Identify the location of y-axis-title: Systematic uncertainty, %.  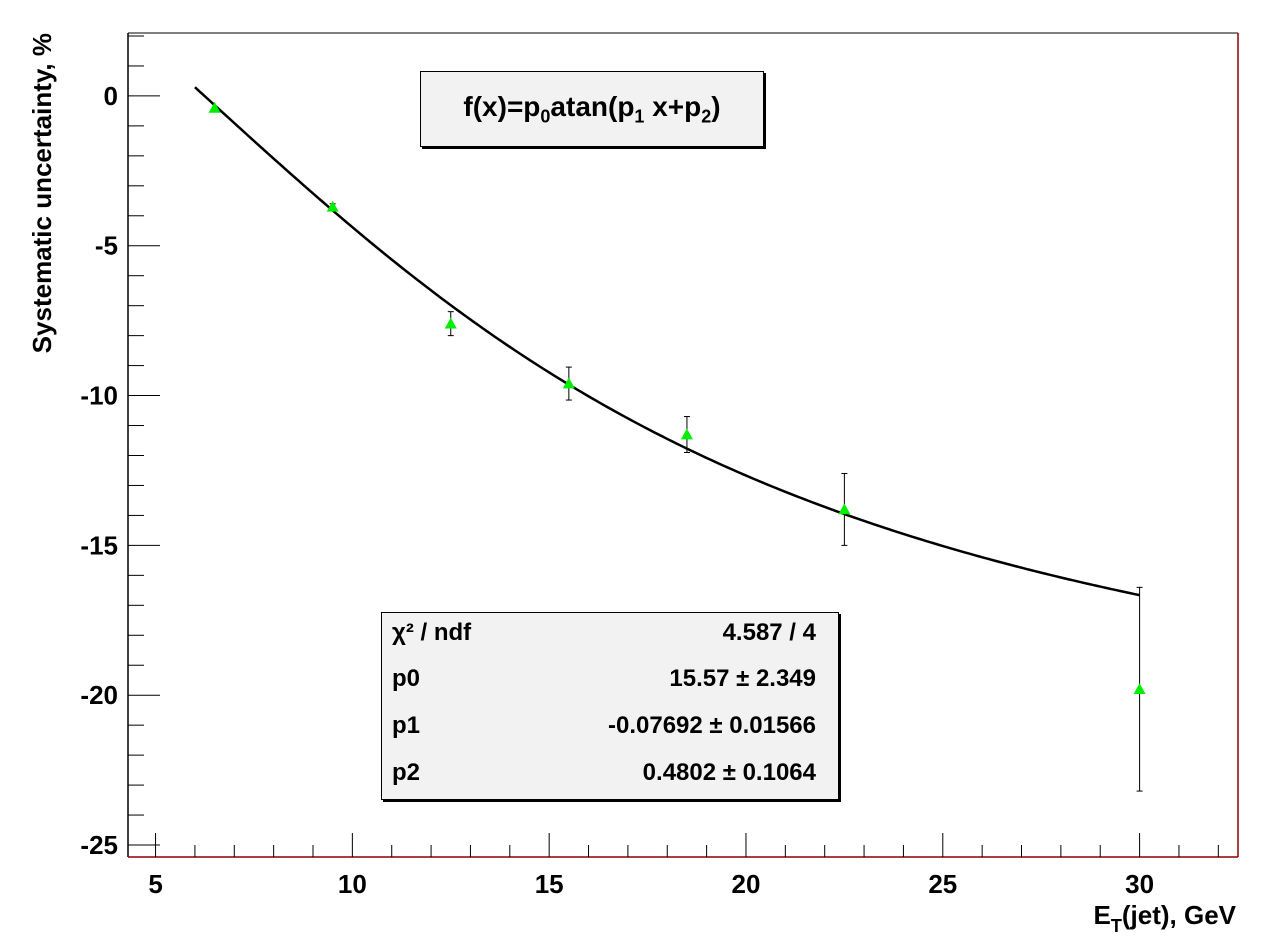
(42, 193).